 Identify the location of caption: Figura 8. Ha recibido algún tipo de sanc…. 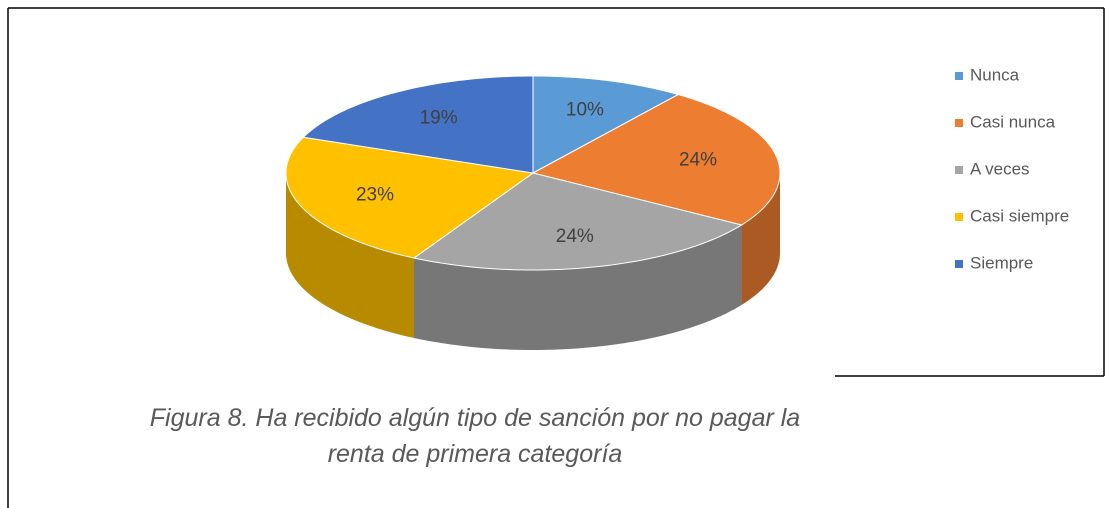
(475, 436).